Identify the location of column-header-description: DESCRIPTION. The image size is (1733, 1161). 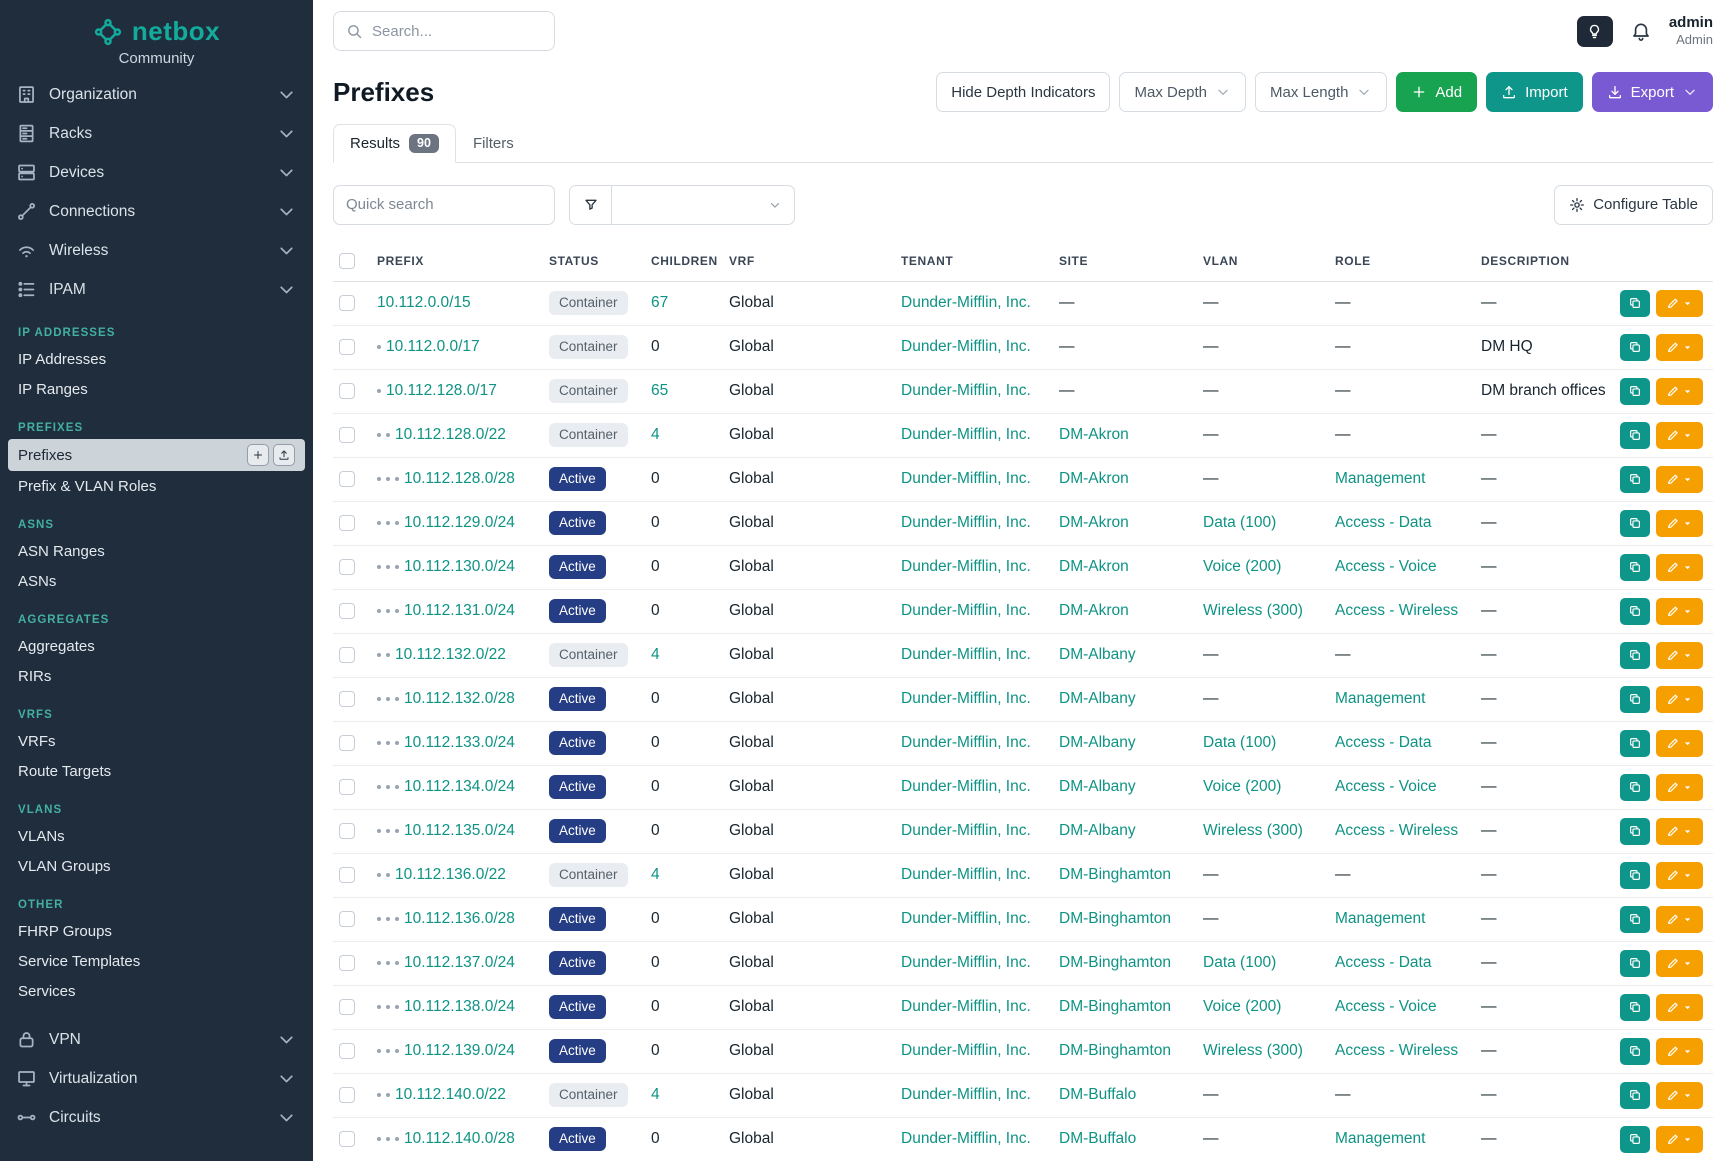
(1543, 261).